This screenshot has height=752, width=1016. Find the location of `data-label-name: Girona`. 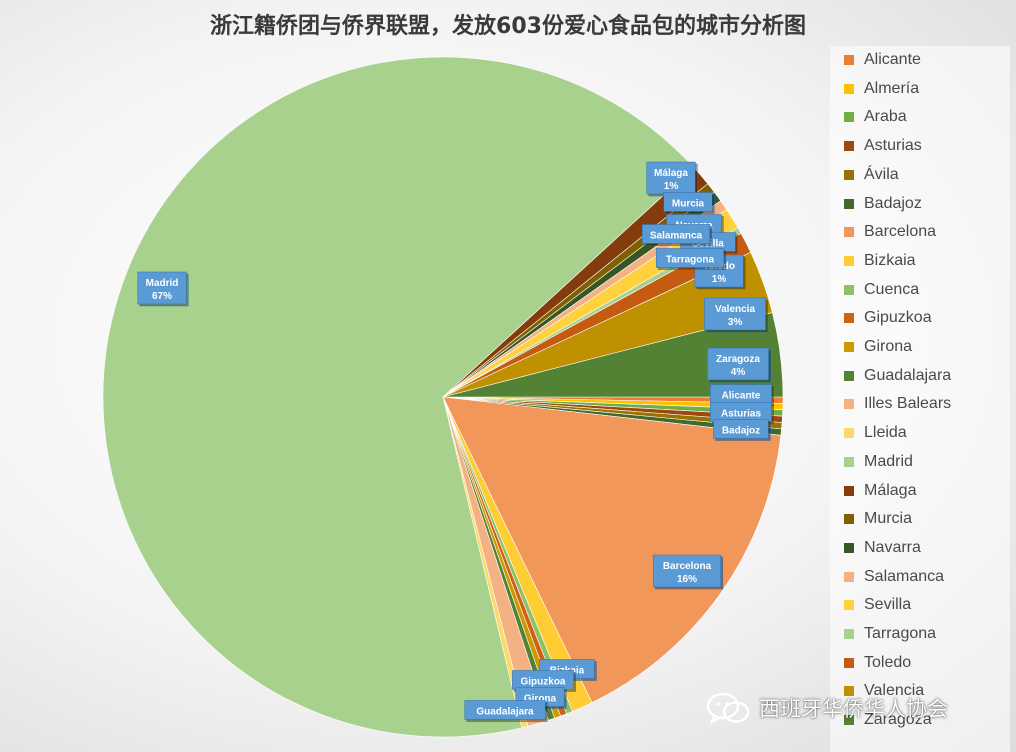

data-label-name: Girona is located at coordinates (540, 699).